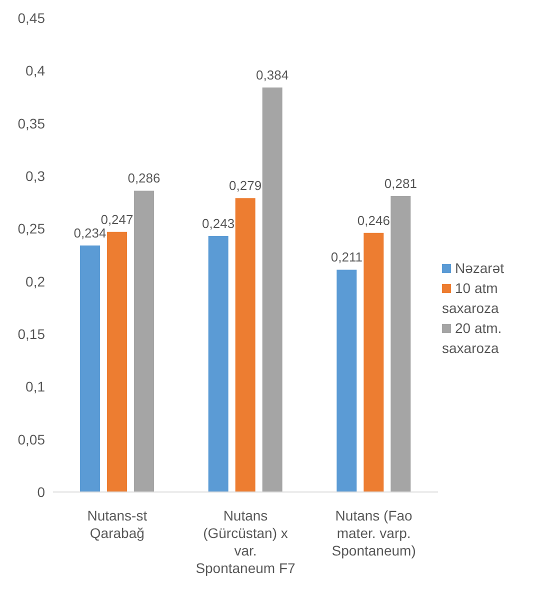  Describe the element at coordinates (32, 439) in the screenshot. I see `y-tick-label: 0,05` at that location.